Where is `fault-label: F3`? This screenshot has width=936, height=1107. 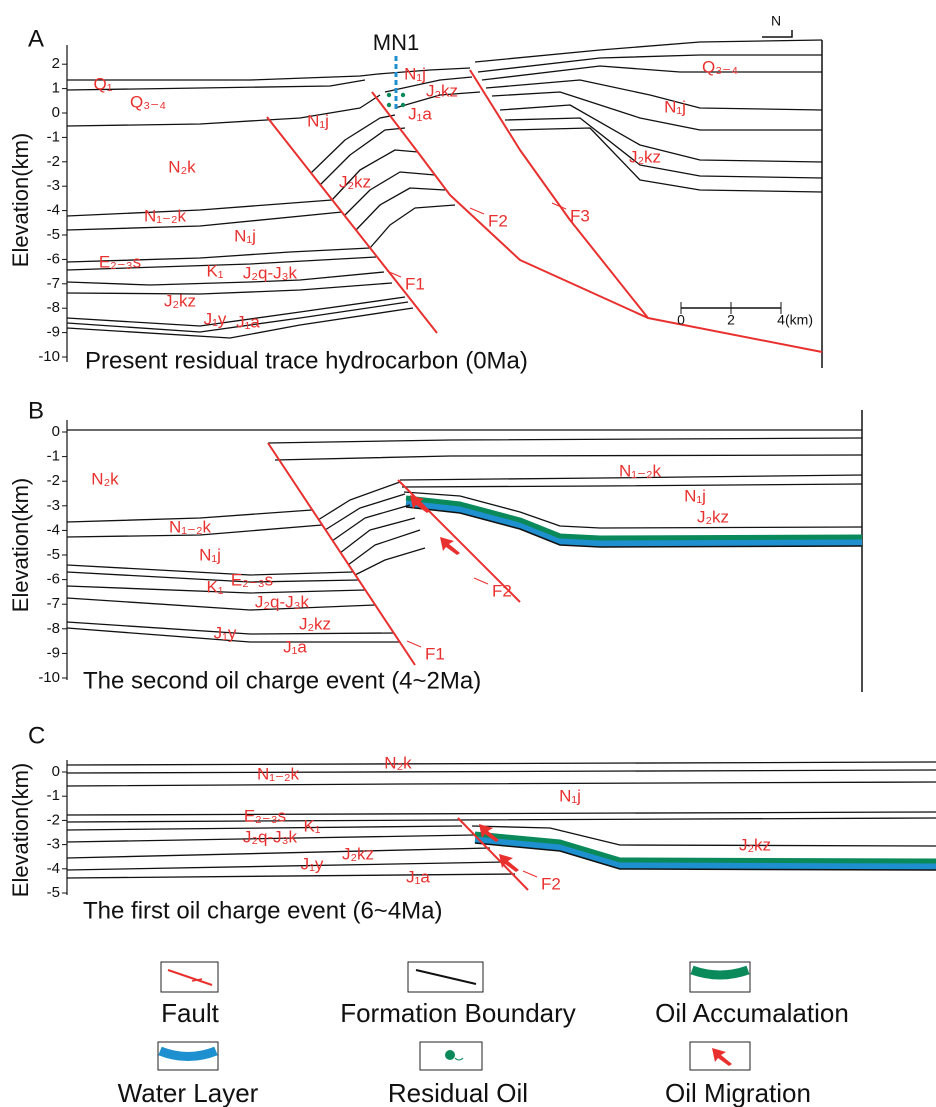
fault-label: F3 is located at coordinates (580, 215).